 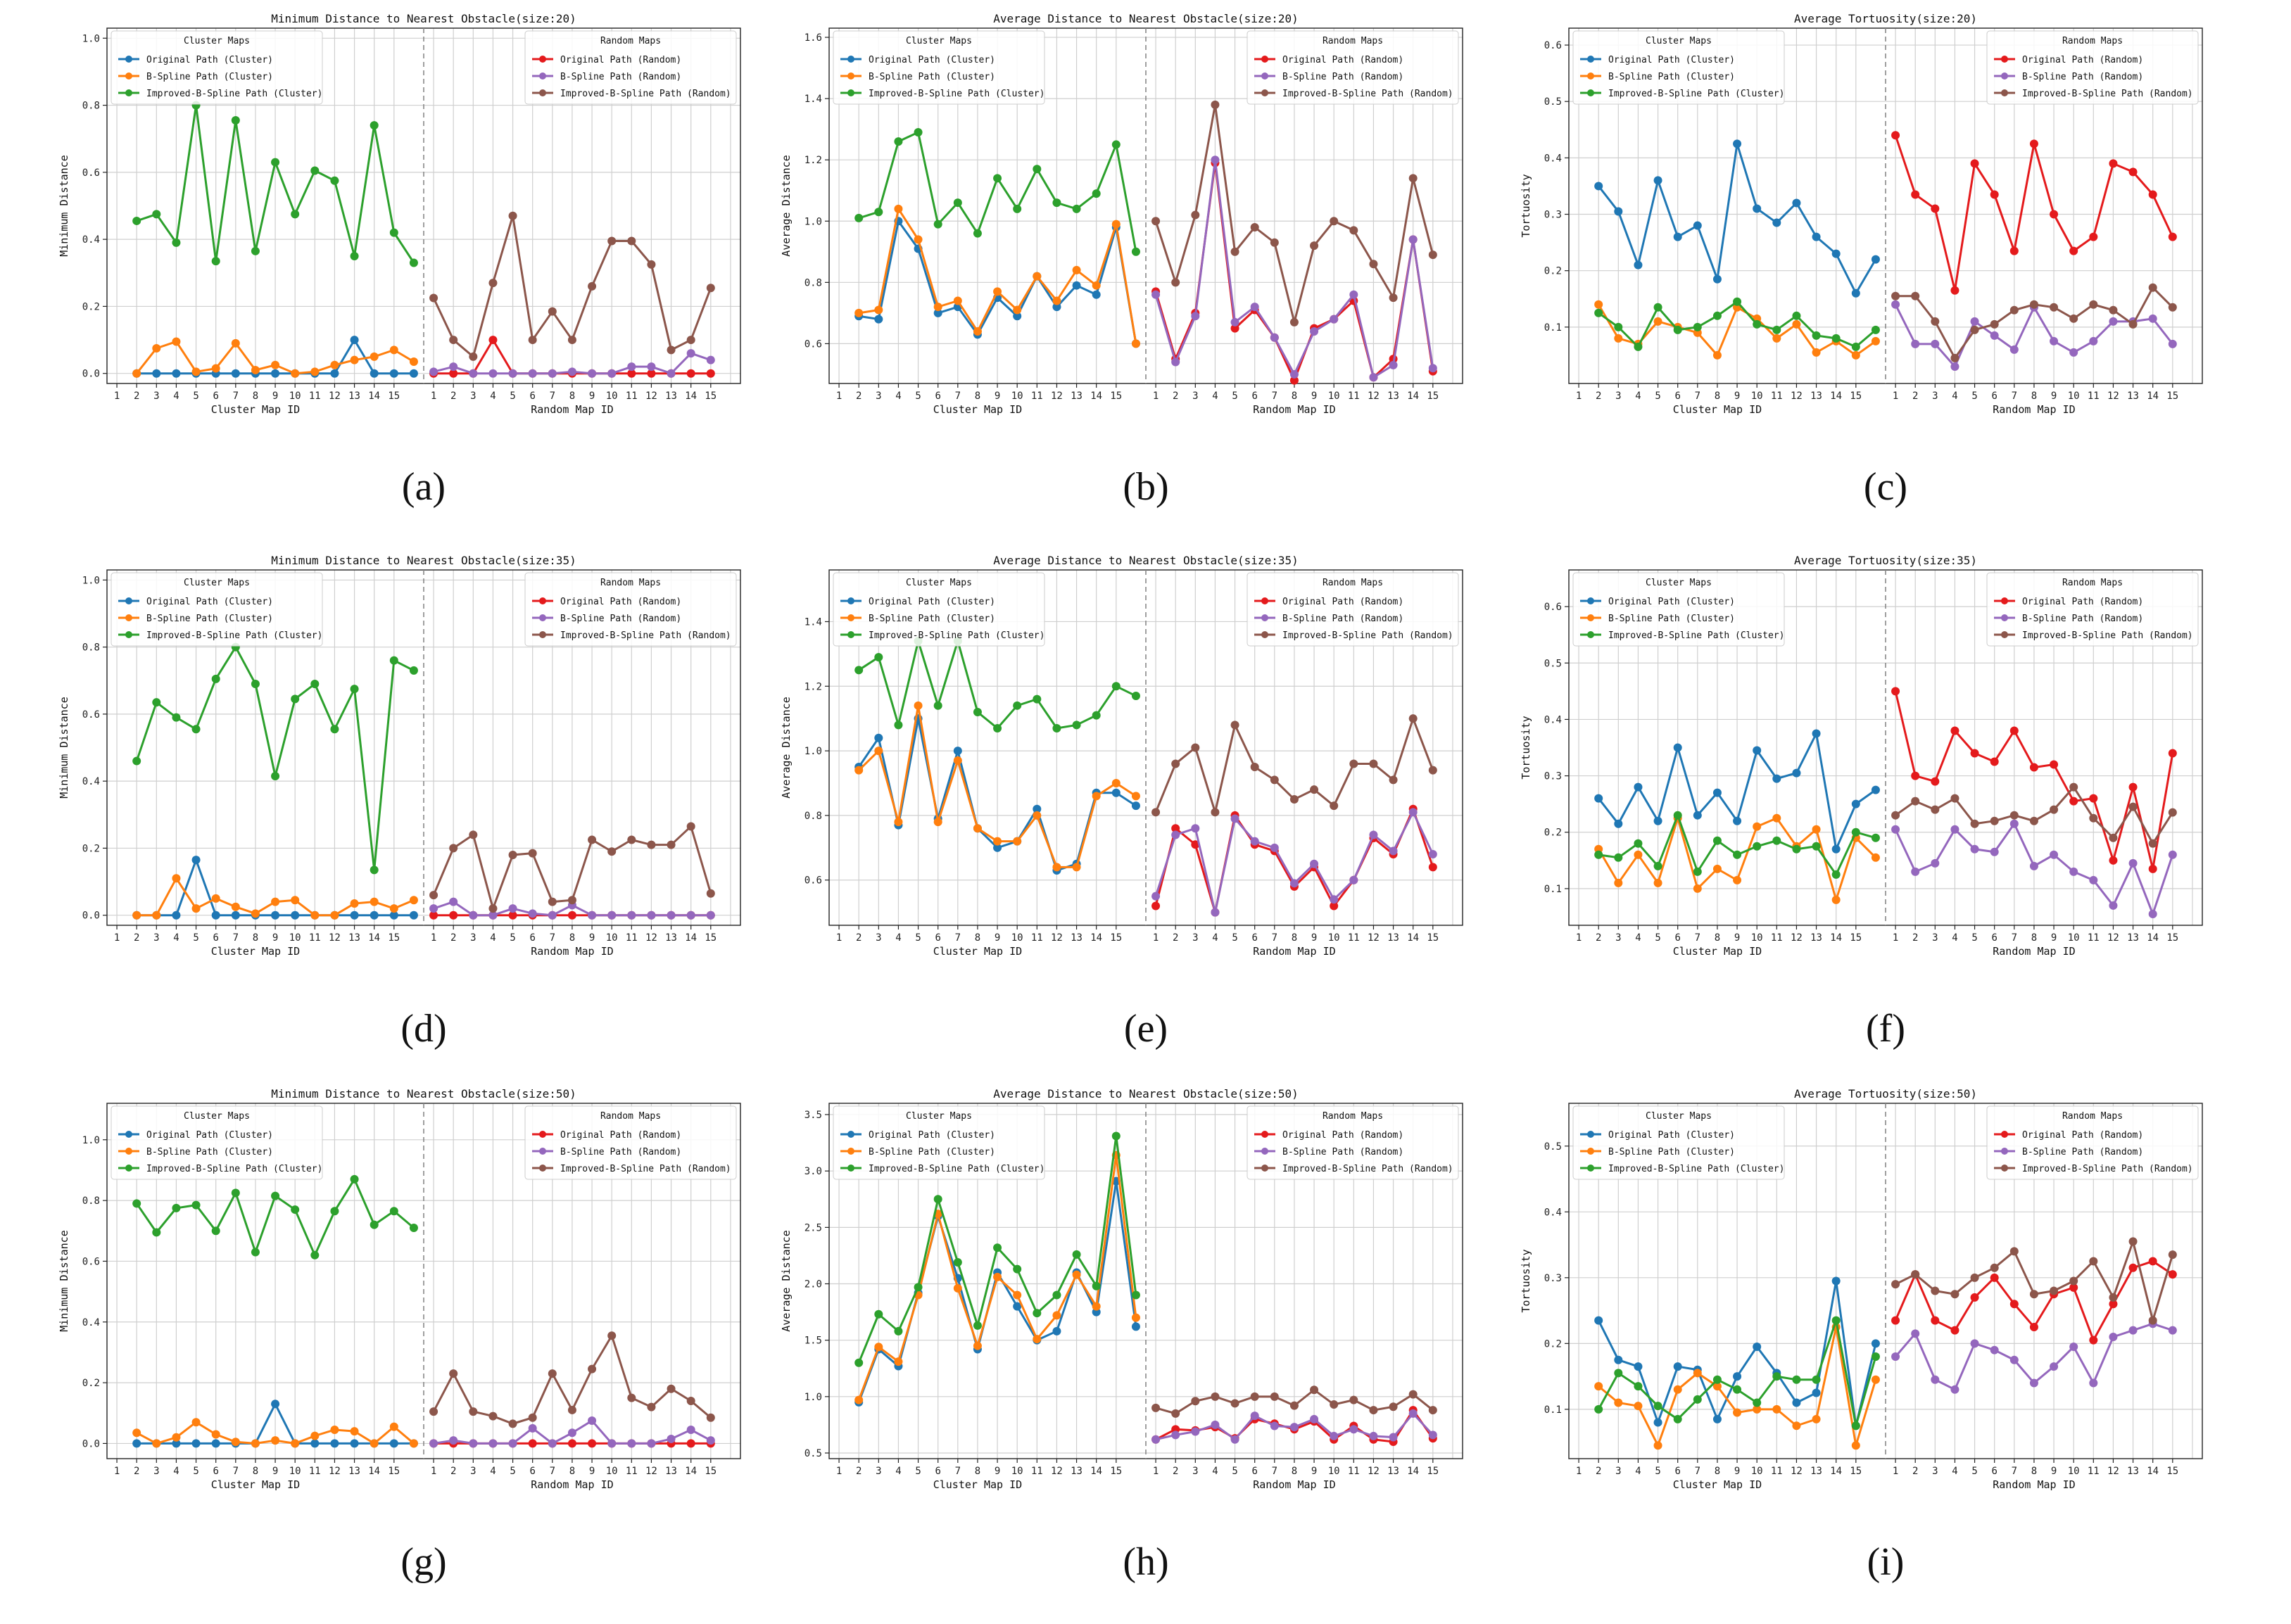 What do you see at coordinates (813, 1227) in the screenshot?
I see `y-tick-label: 2.5` at bounding box center [813, 1227].